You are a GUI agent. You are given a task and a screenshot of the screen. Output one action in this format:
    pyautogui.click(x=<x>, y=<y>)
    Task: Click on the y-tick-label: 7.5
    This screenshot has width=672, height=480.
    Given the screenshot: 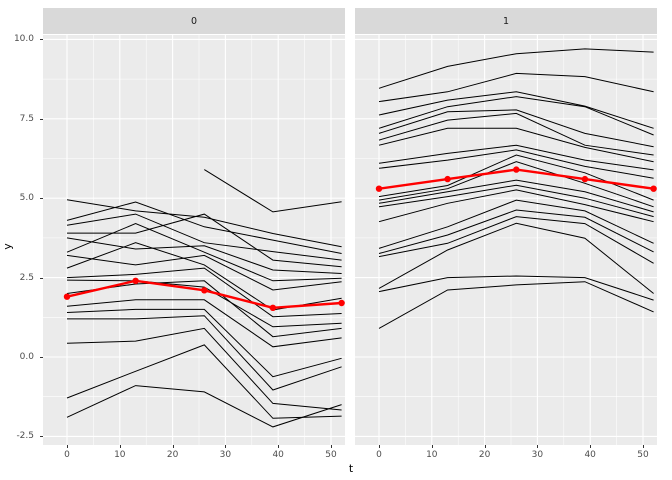 What is the action you would take?
    pyautogui.click(x=26, y=118)
    